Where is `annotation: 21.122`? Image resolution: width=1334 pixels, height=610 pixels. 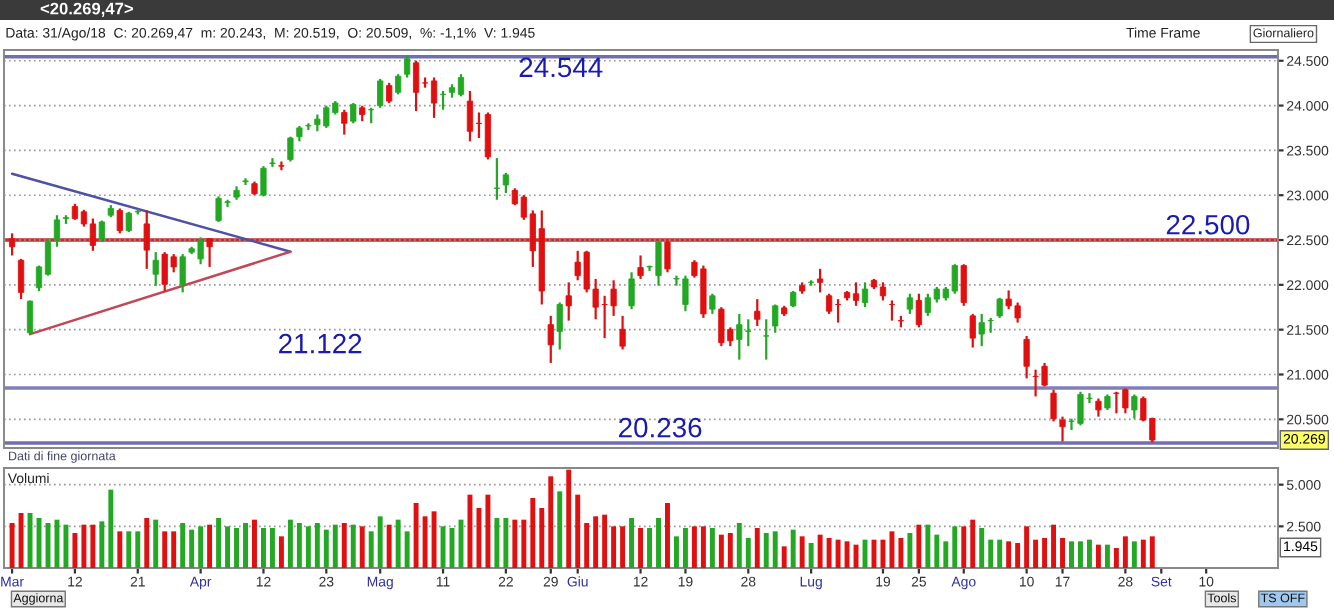
annotation: 21.122 is located at coordinates (320, 343).